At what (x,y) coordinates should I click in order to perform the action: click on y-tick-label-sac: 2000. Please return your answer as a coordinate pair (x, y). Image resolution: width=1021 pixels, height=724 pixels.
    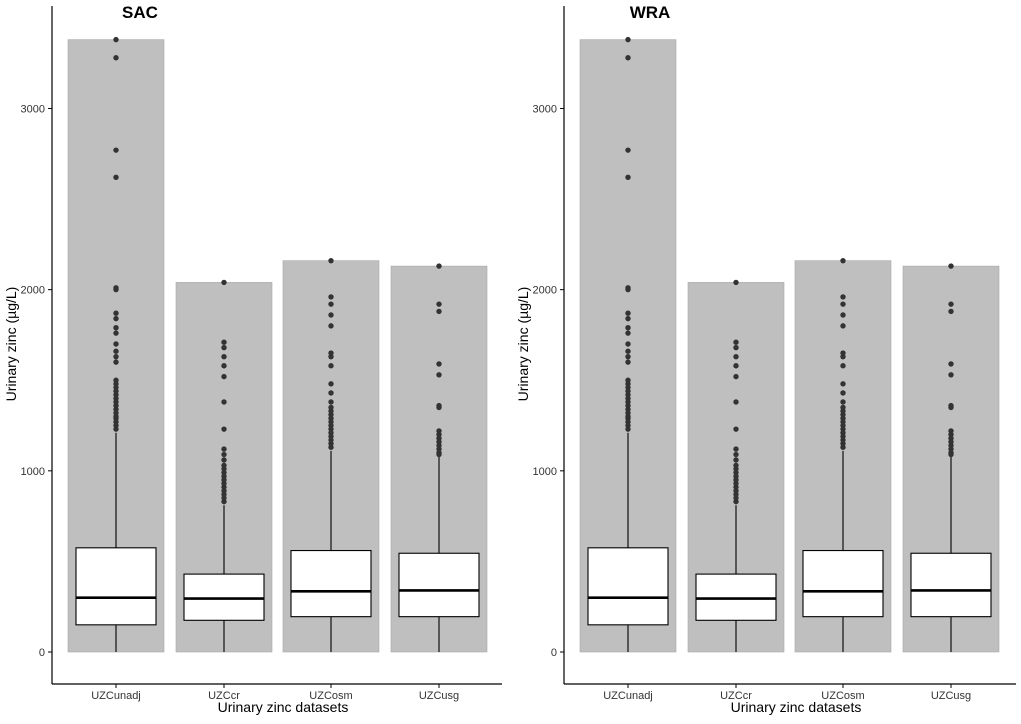
    Looking at the image, I should click on (33, 291).